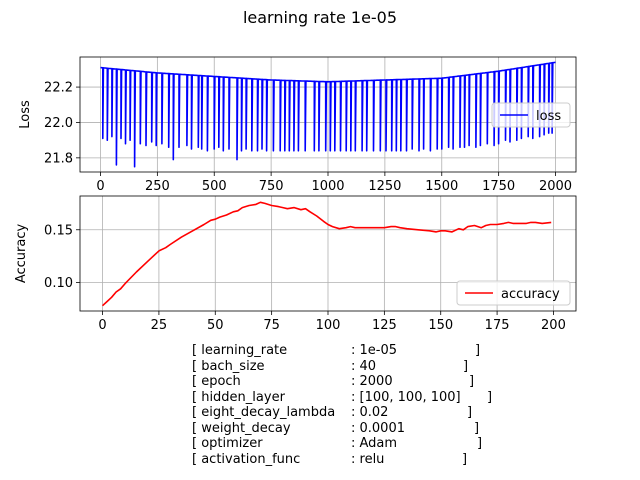  What do you see at coordinates (58, 283) in the screenshot?
I see `y-tick-label: 0.10` at bounding box center [58, 283].